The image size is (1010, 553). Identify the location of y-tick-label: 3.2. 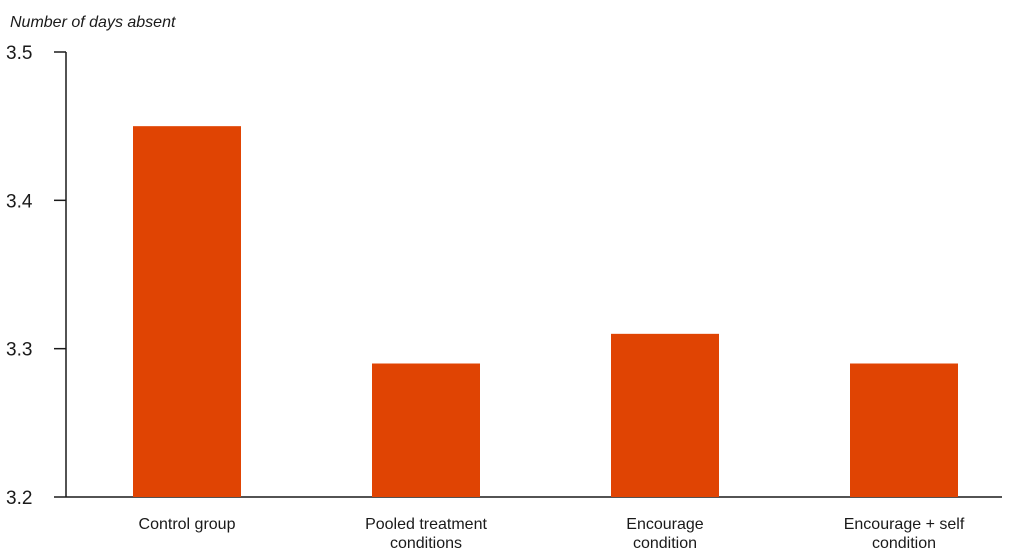
(19, 498).